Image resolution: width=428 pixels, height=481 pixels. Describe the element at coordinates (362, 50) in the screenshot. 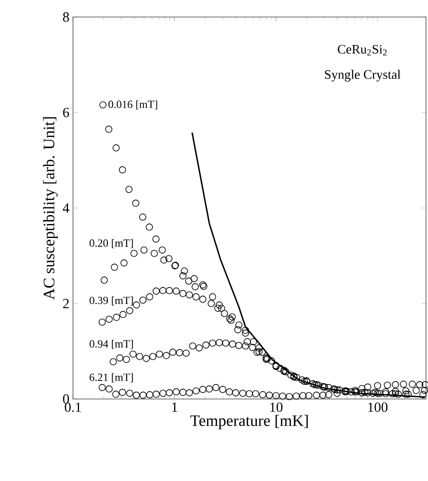

I see `text: CeRu$_{2}$Si$_{2}$` at that location.